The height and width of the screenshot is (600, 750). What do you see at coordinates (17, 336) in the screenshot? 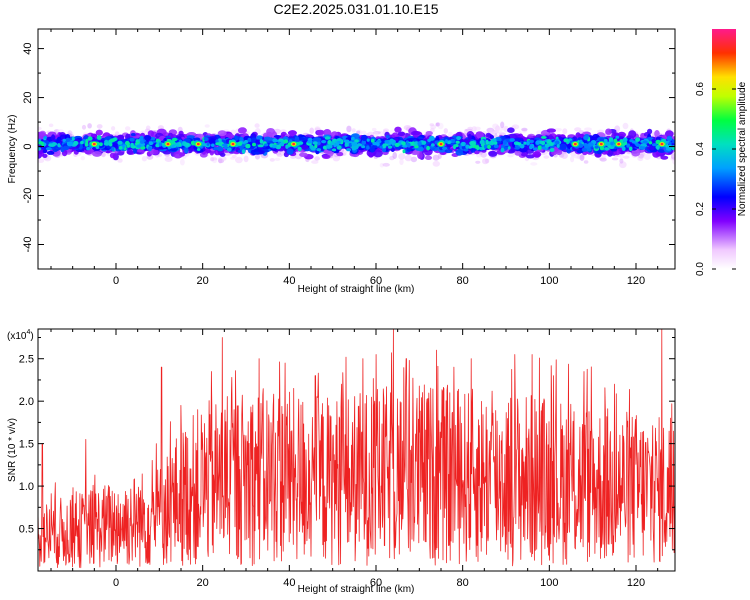
I see `snr-multiplier-prefix: (x10` at bounding box center [17, 336].